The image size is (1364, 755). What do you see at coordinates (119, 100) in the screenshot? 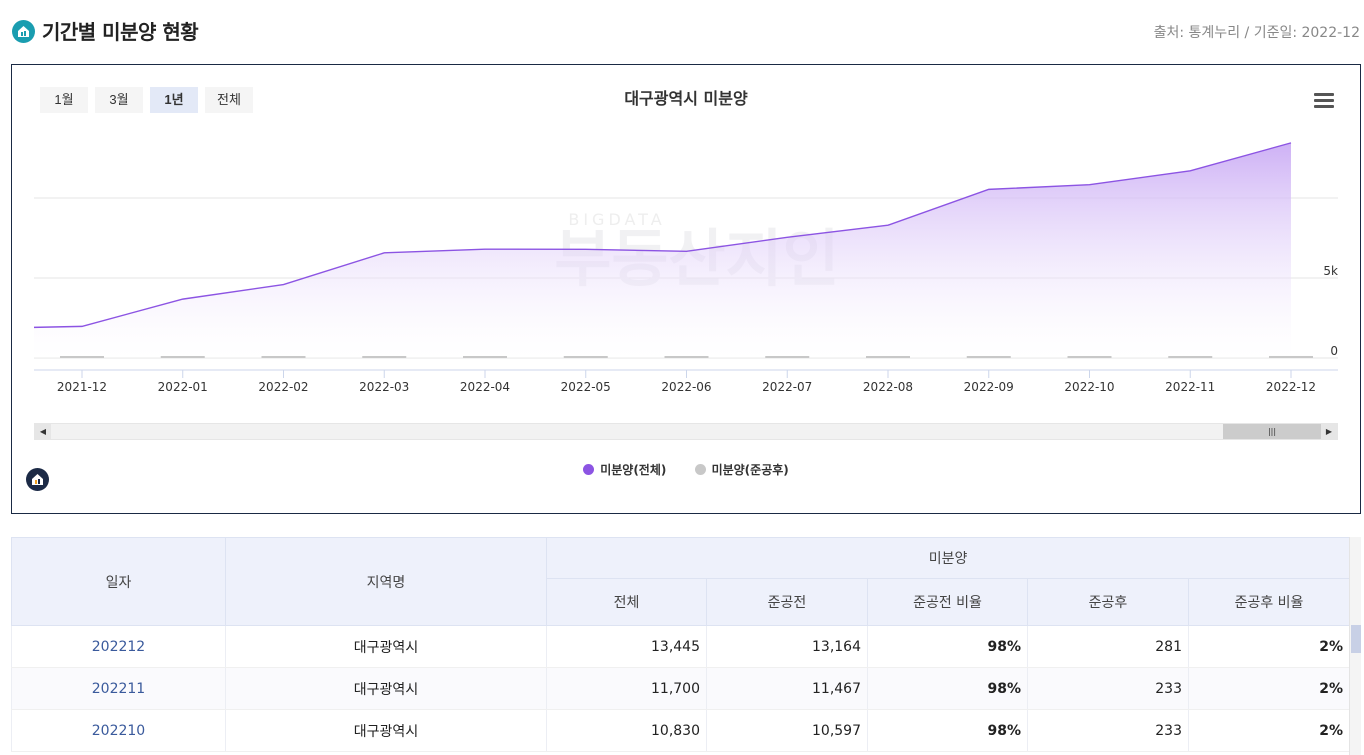
I see `range-3-month-button: 3월` at bounding box center [119, 100].